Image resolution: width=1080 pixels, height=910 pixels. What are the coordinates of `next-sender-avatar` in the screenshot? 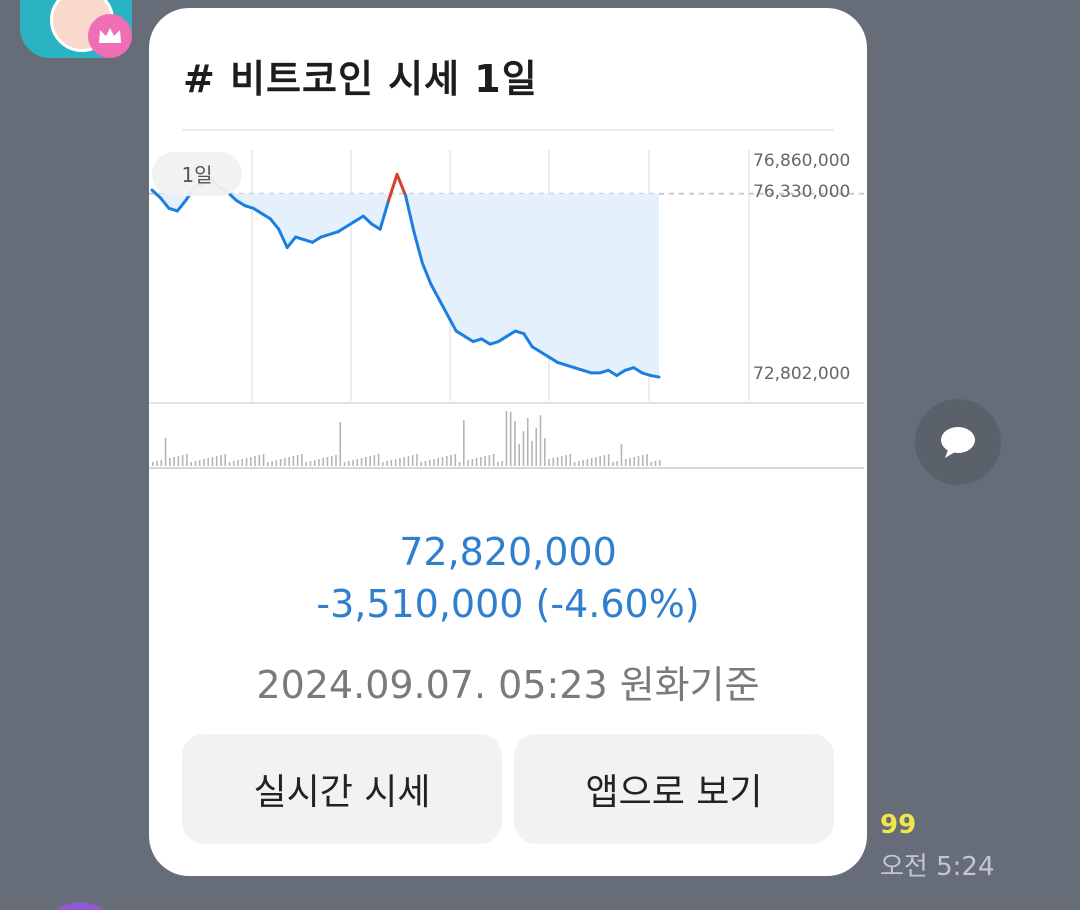 It's located at (80, 906).